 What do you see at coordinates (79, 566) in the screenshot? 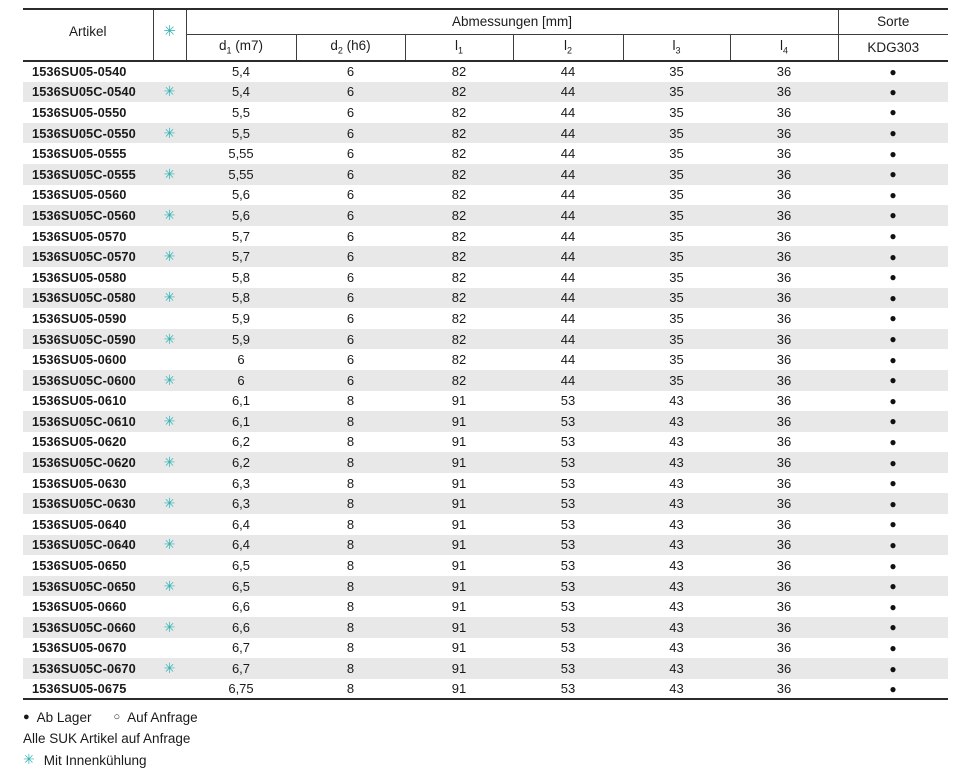
I see `artikel-cell: 1536SU05-0650` at bounding box center [79, 566].